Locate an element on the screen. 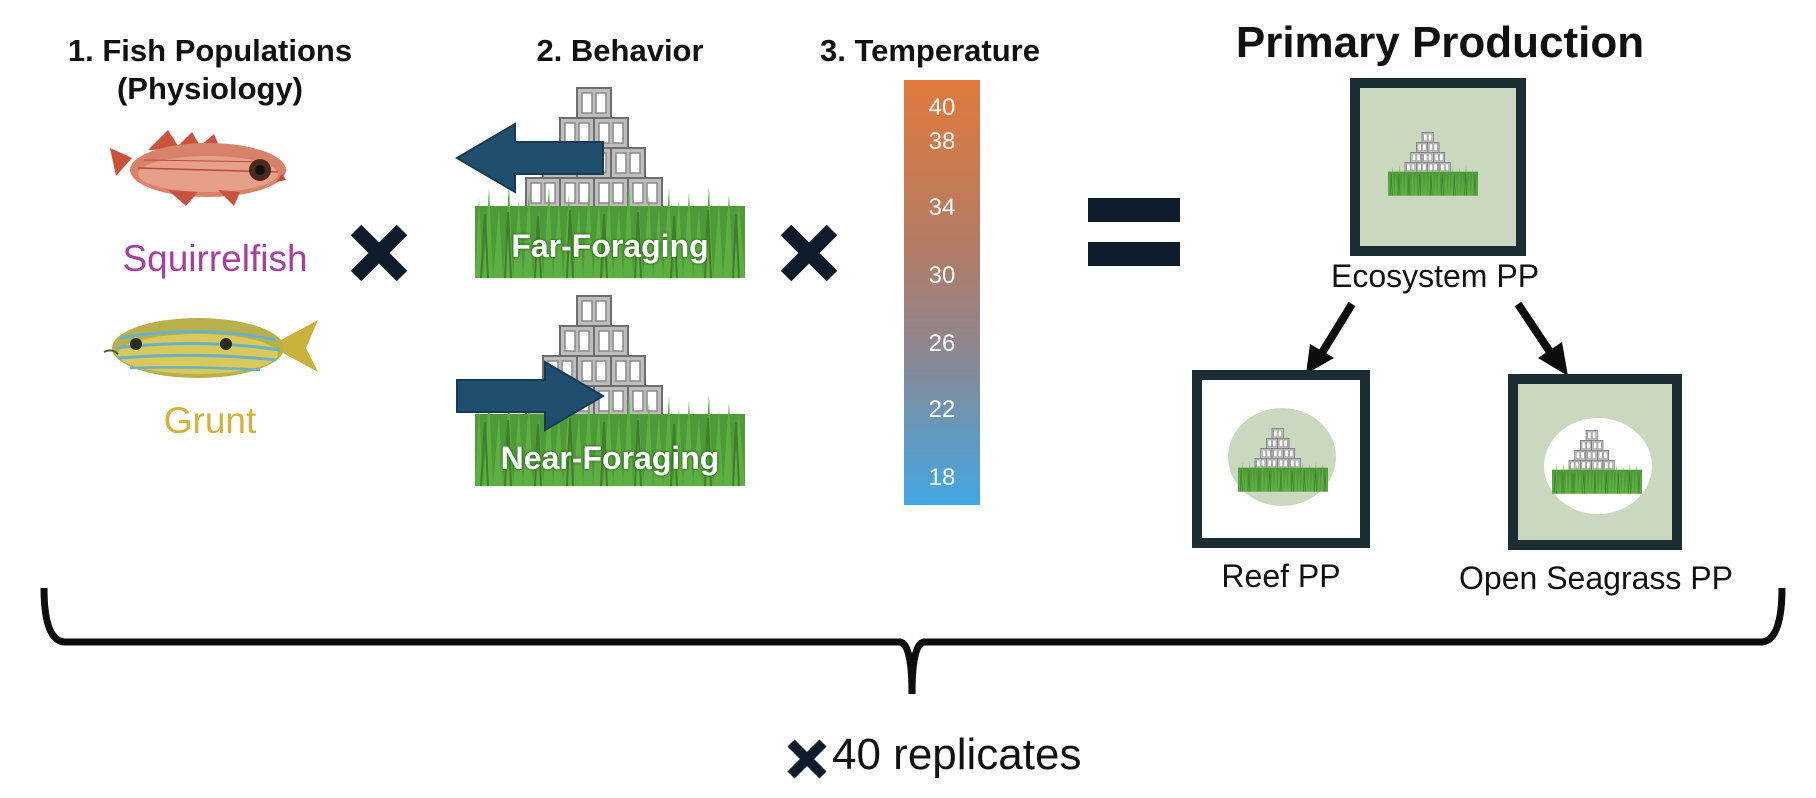 The image size is (1816, 798). species-label-grunt: Grunt is located at coordinates (210, 420).